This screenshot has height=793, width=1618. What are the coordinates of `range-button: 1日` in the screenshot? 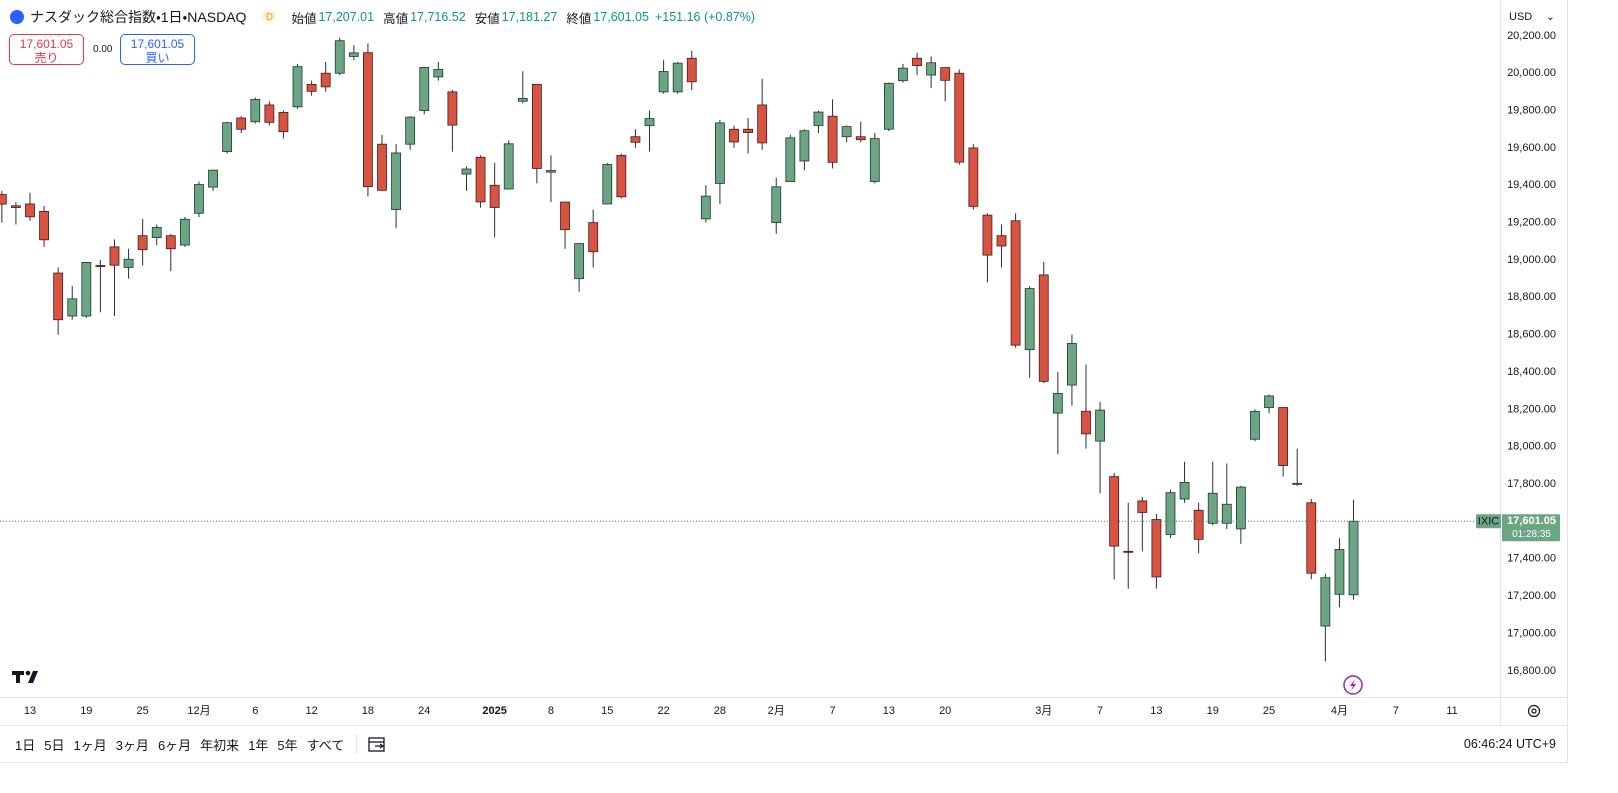 It's located at (25, 745).